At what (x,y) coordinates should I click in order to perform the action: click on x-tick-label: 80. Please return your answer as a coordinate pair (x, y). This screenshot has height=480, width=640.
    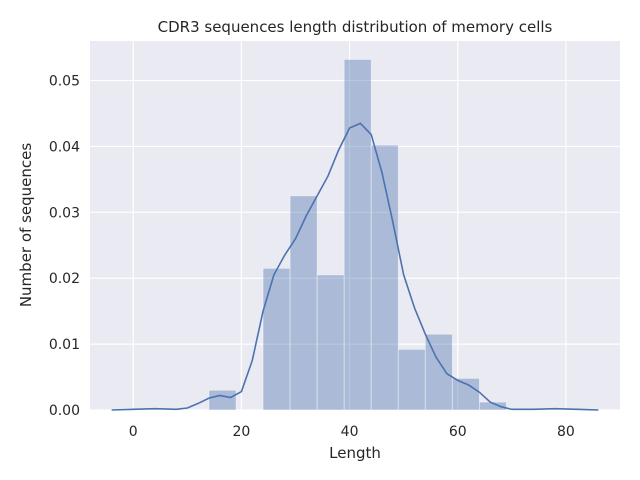
    Looking at the image, I should click on (566, 432).